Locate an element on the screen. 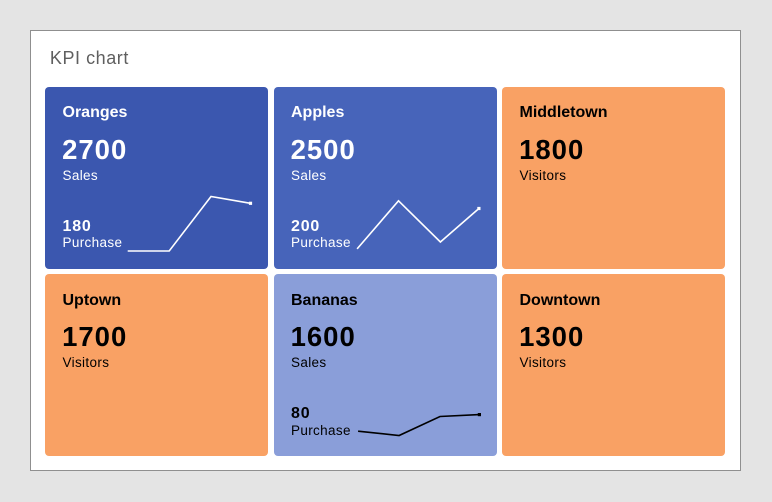  tile-value: 1700 is located at coordinates (95, 337).